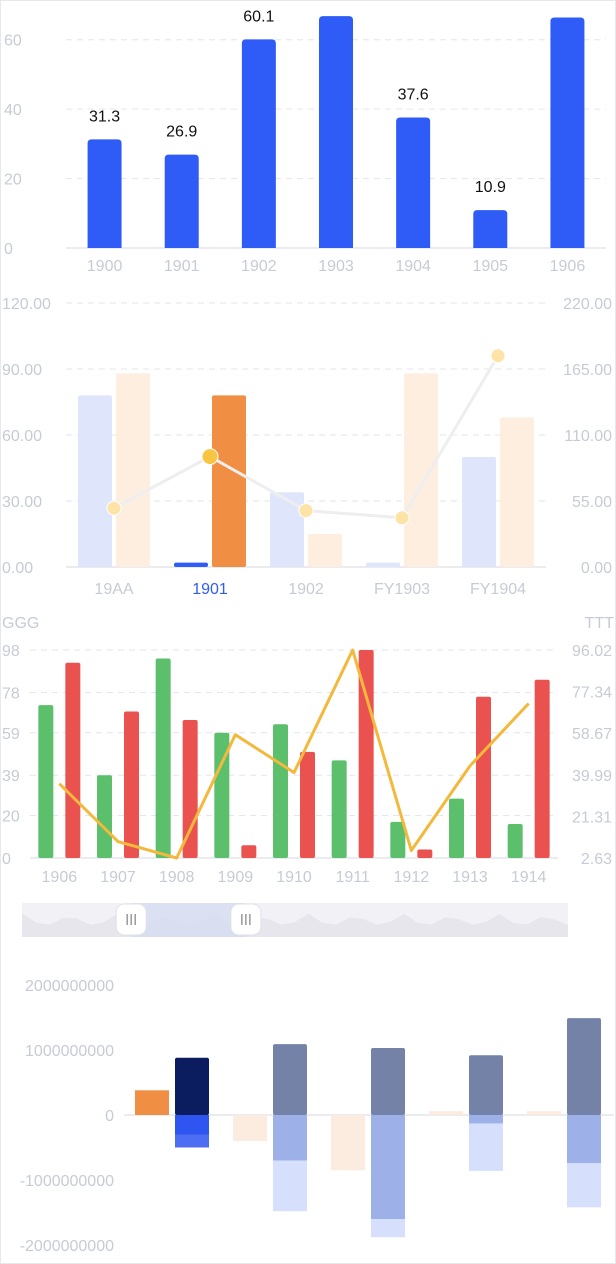  What do you see at coordinates (188, 920) in the screenshot?
I see `datazoom-window` at bounding box center [188, 920].